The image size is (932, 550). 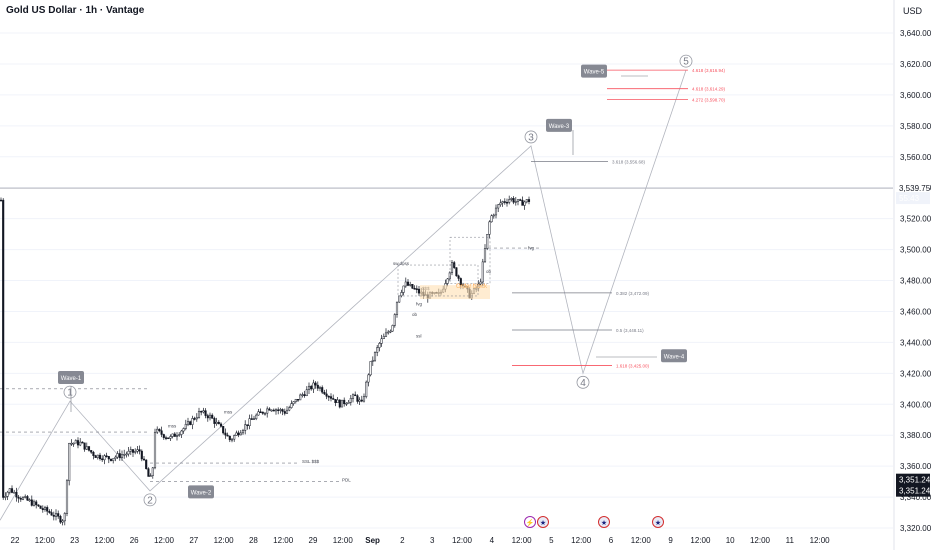 I want to click on wave-tag-box, so click(x=559, y=125).